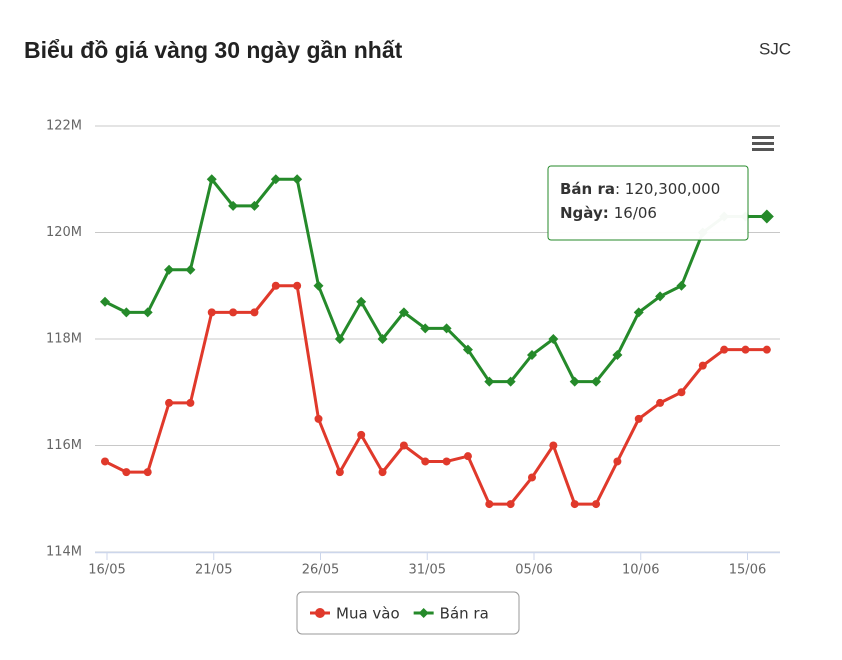 The width and height of the screenshot is (842, 660). What do you see at coordinates (635, 213) in the screenshot?
I see `tooltip-date: 16/06` at bounding box center [635, 213].